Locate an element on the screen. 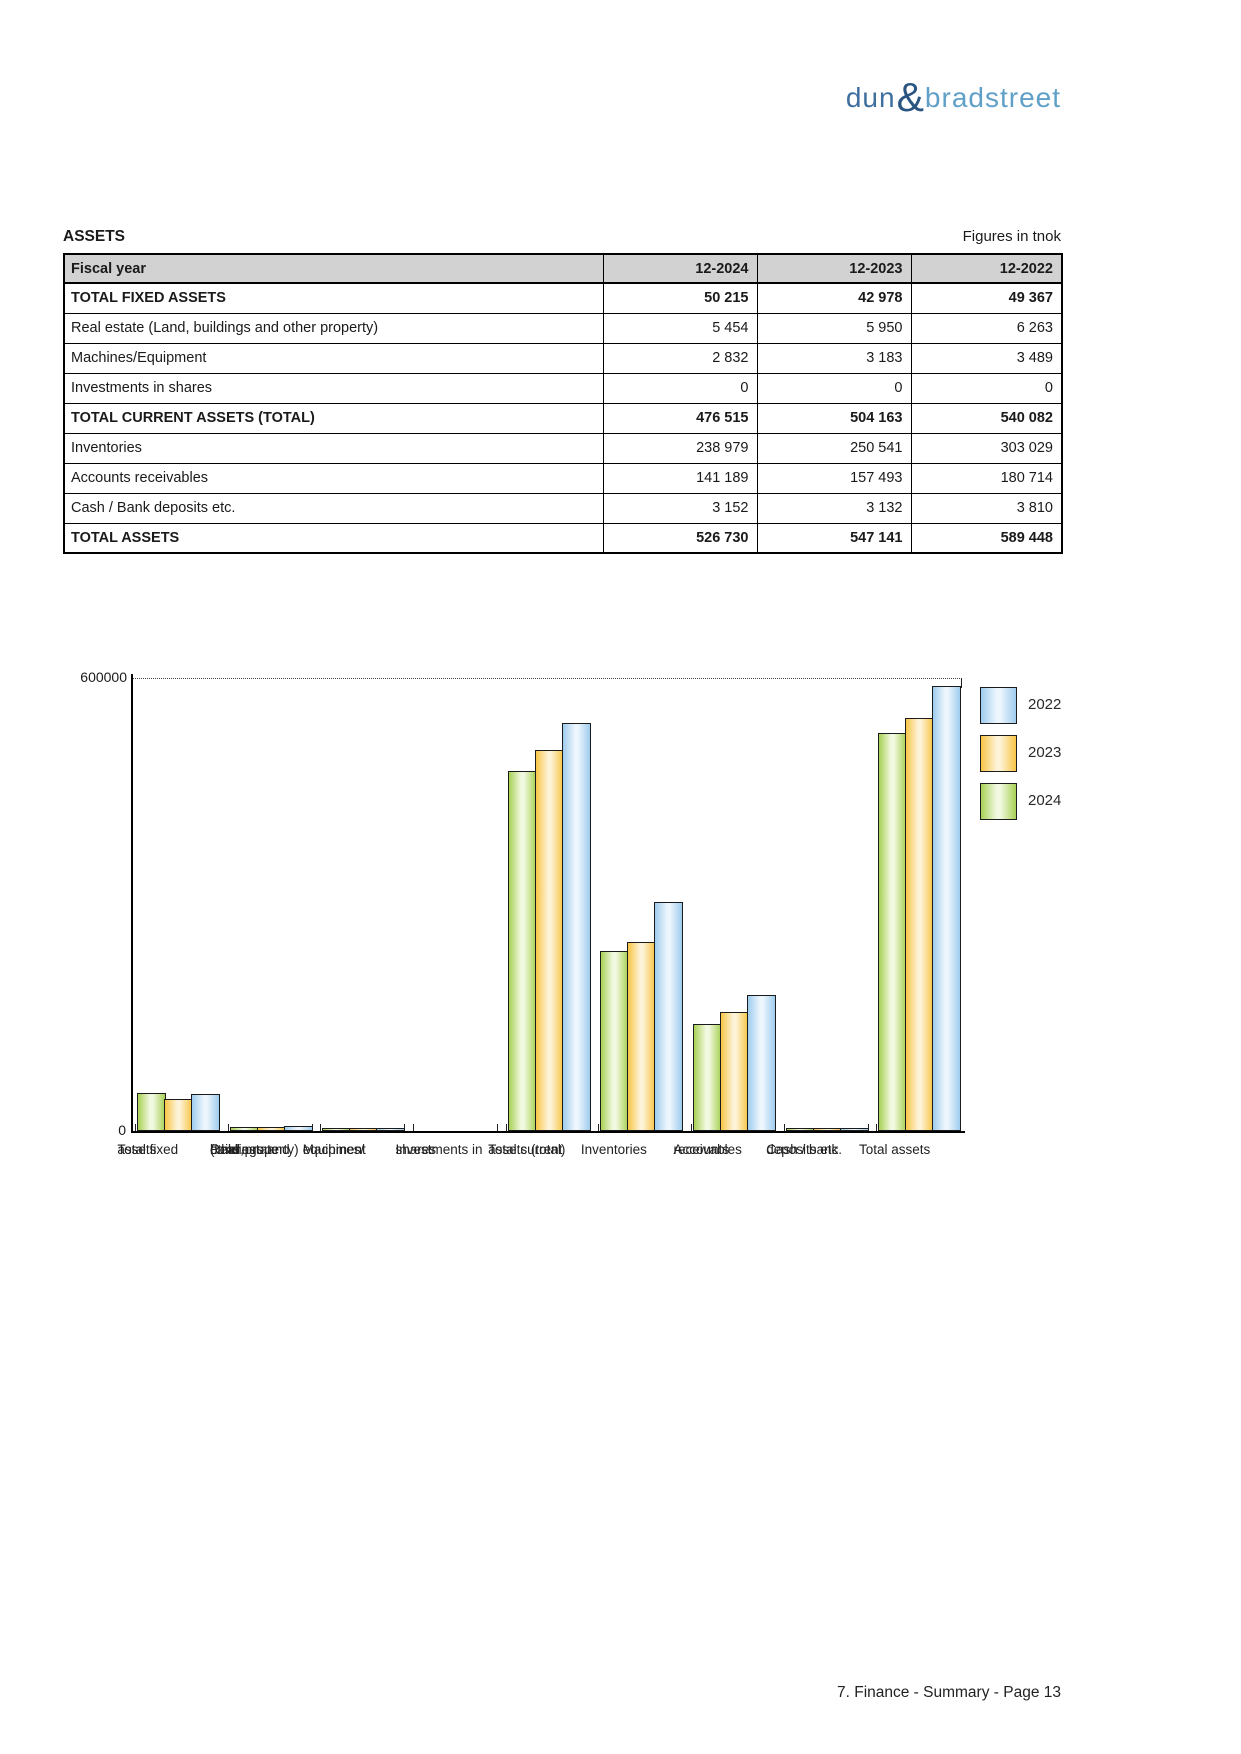 The image size is (1241, 1754). category-label-line: Machines/ is located at coordinates (333, 1149).